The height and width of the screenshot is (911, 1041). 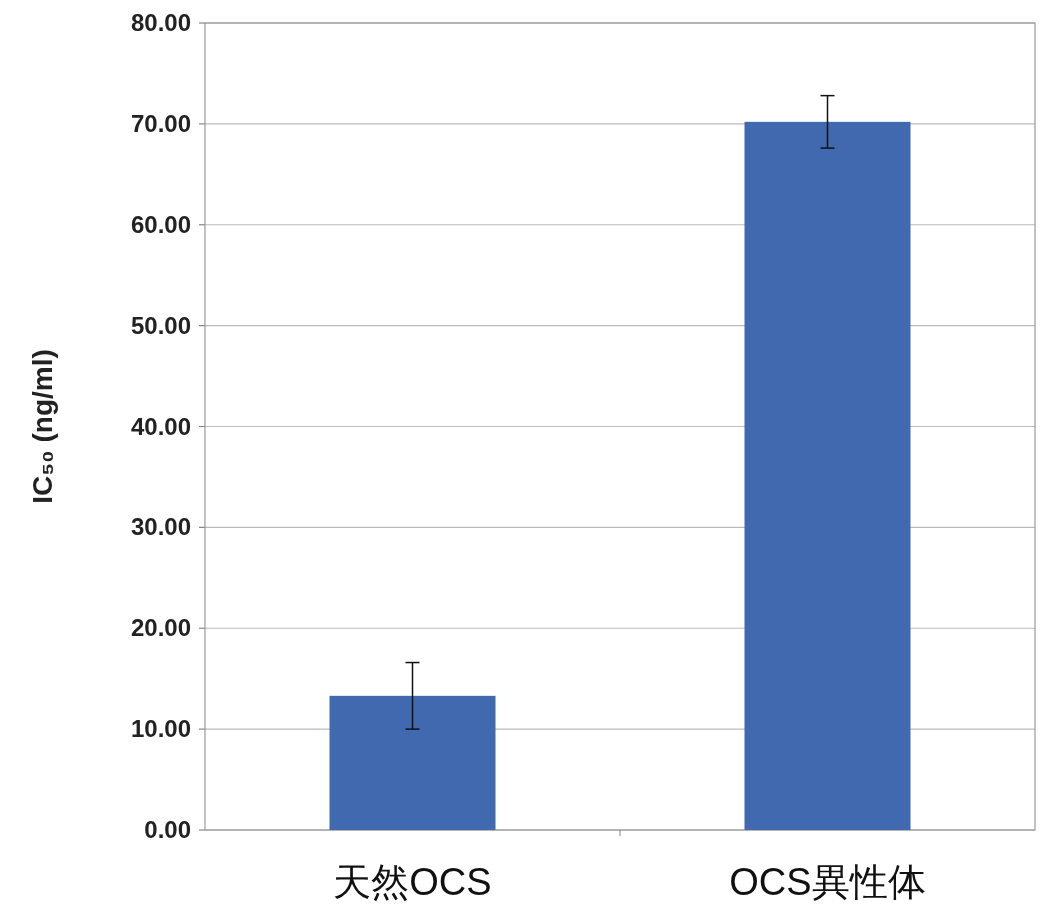 I want to click on y-tick-label: 60.00, so click(x=160, y=224).